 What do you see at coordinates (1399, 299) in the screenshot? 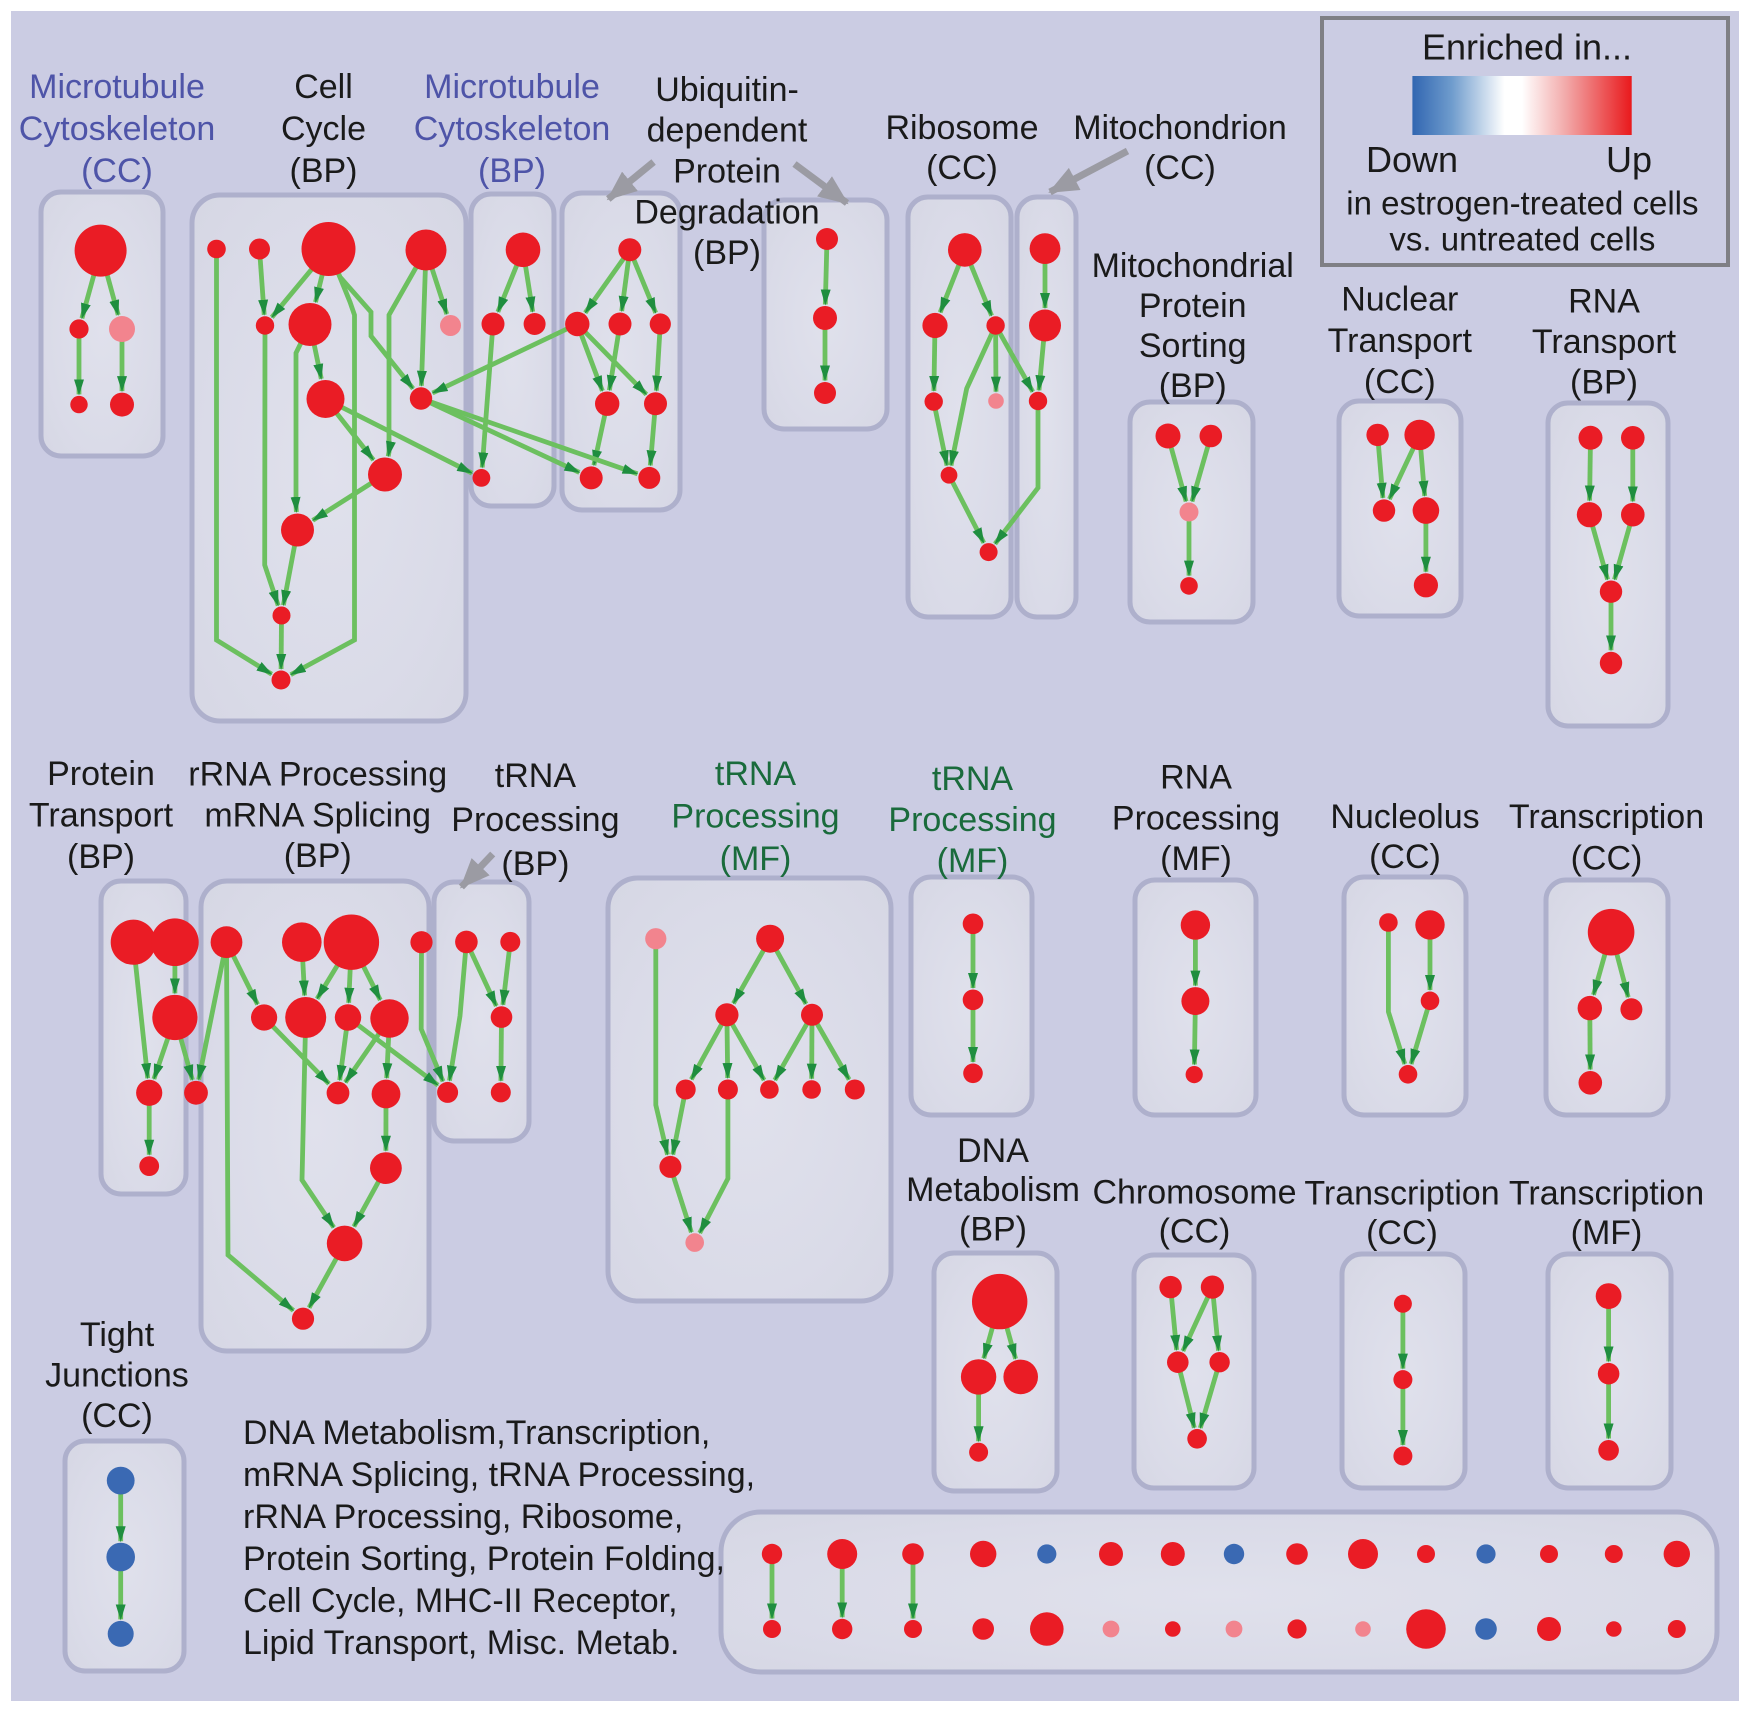
I see `svg-text: Nuclear` at bounding box center [1399, 299].